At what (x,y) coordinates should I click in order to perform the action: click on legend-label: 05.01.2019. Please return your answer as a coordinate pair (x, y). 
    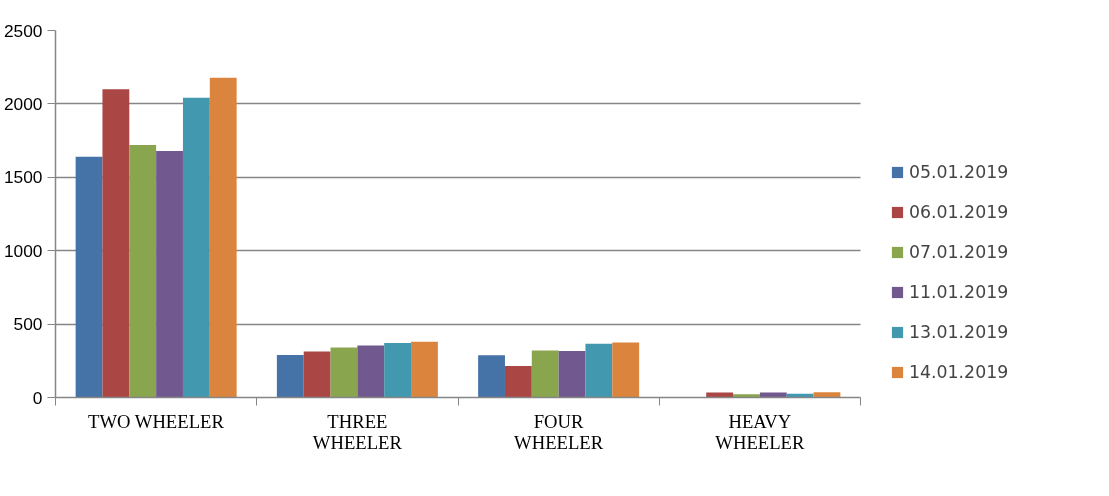
    Looking at the image, I should click on (959, 172).